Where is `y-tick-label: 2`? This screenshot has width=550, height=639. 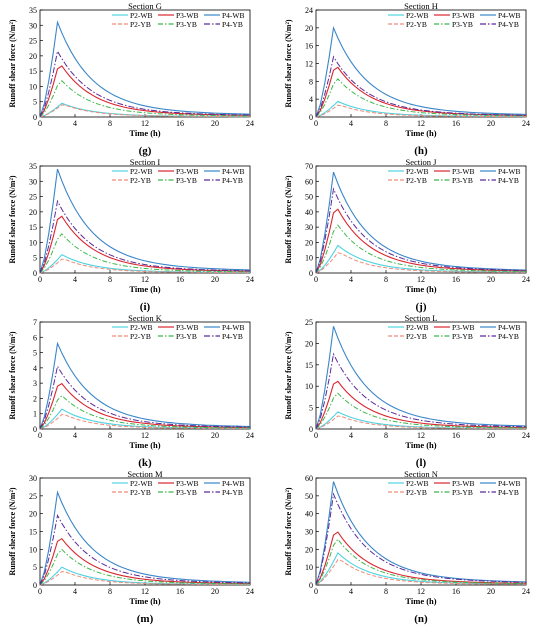 y-tick-label: 2 is located at coordinates (35, 398).